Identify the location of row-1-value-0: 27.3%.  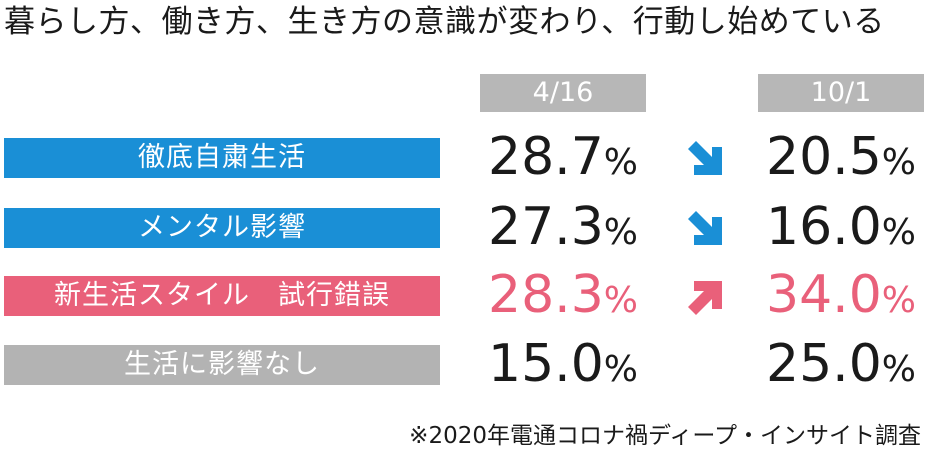
(563, 227).